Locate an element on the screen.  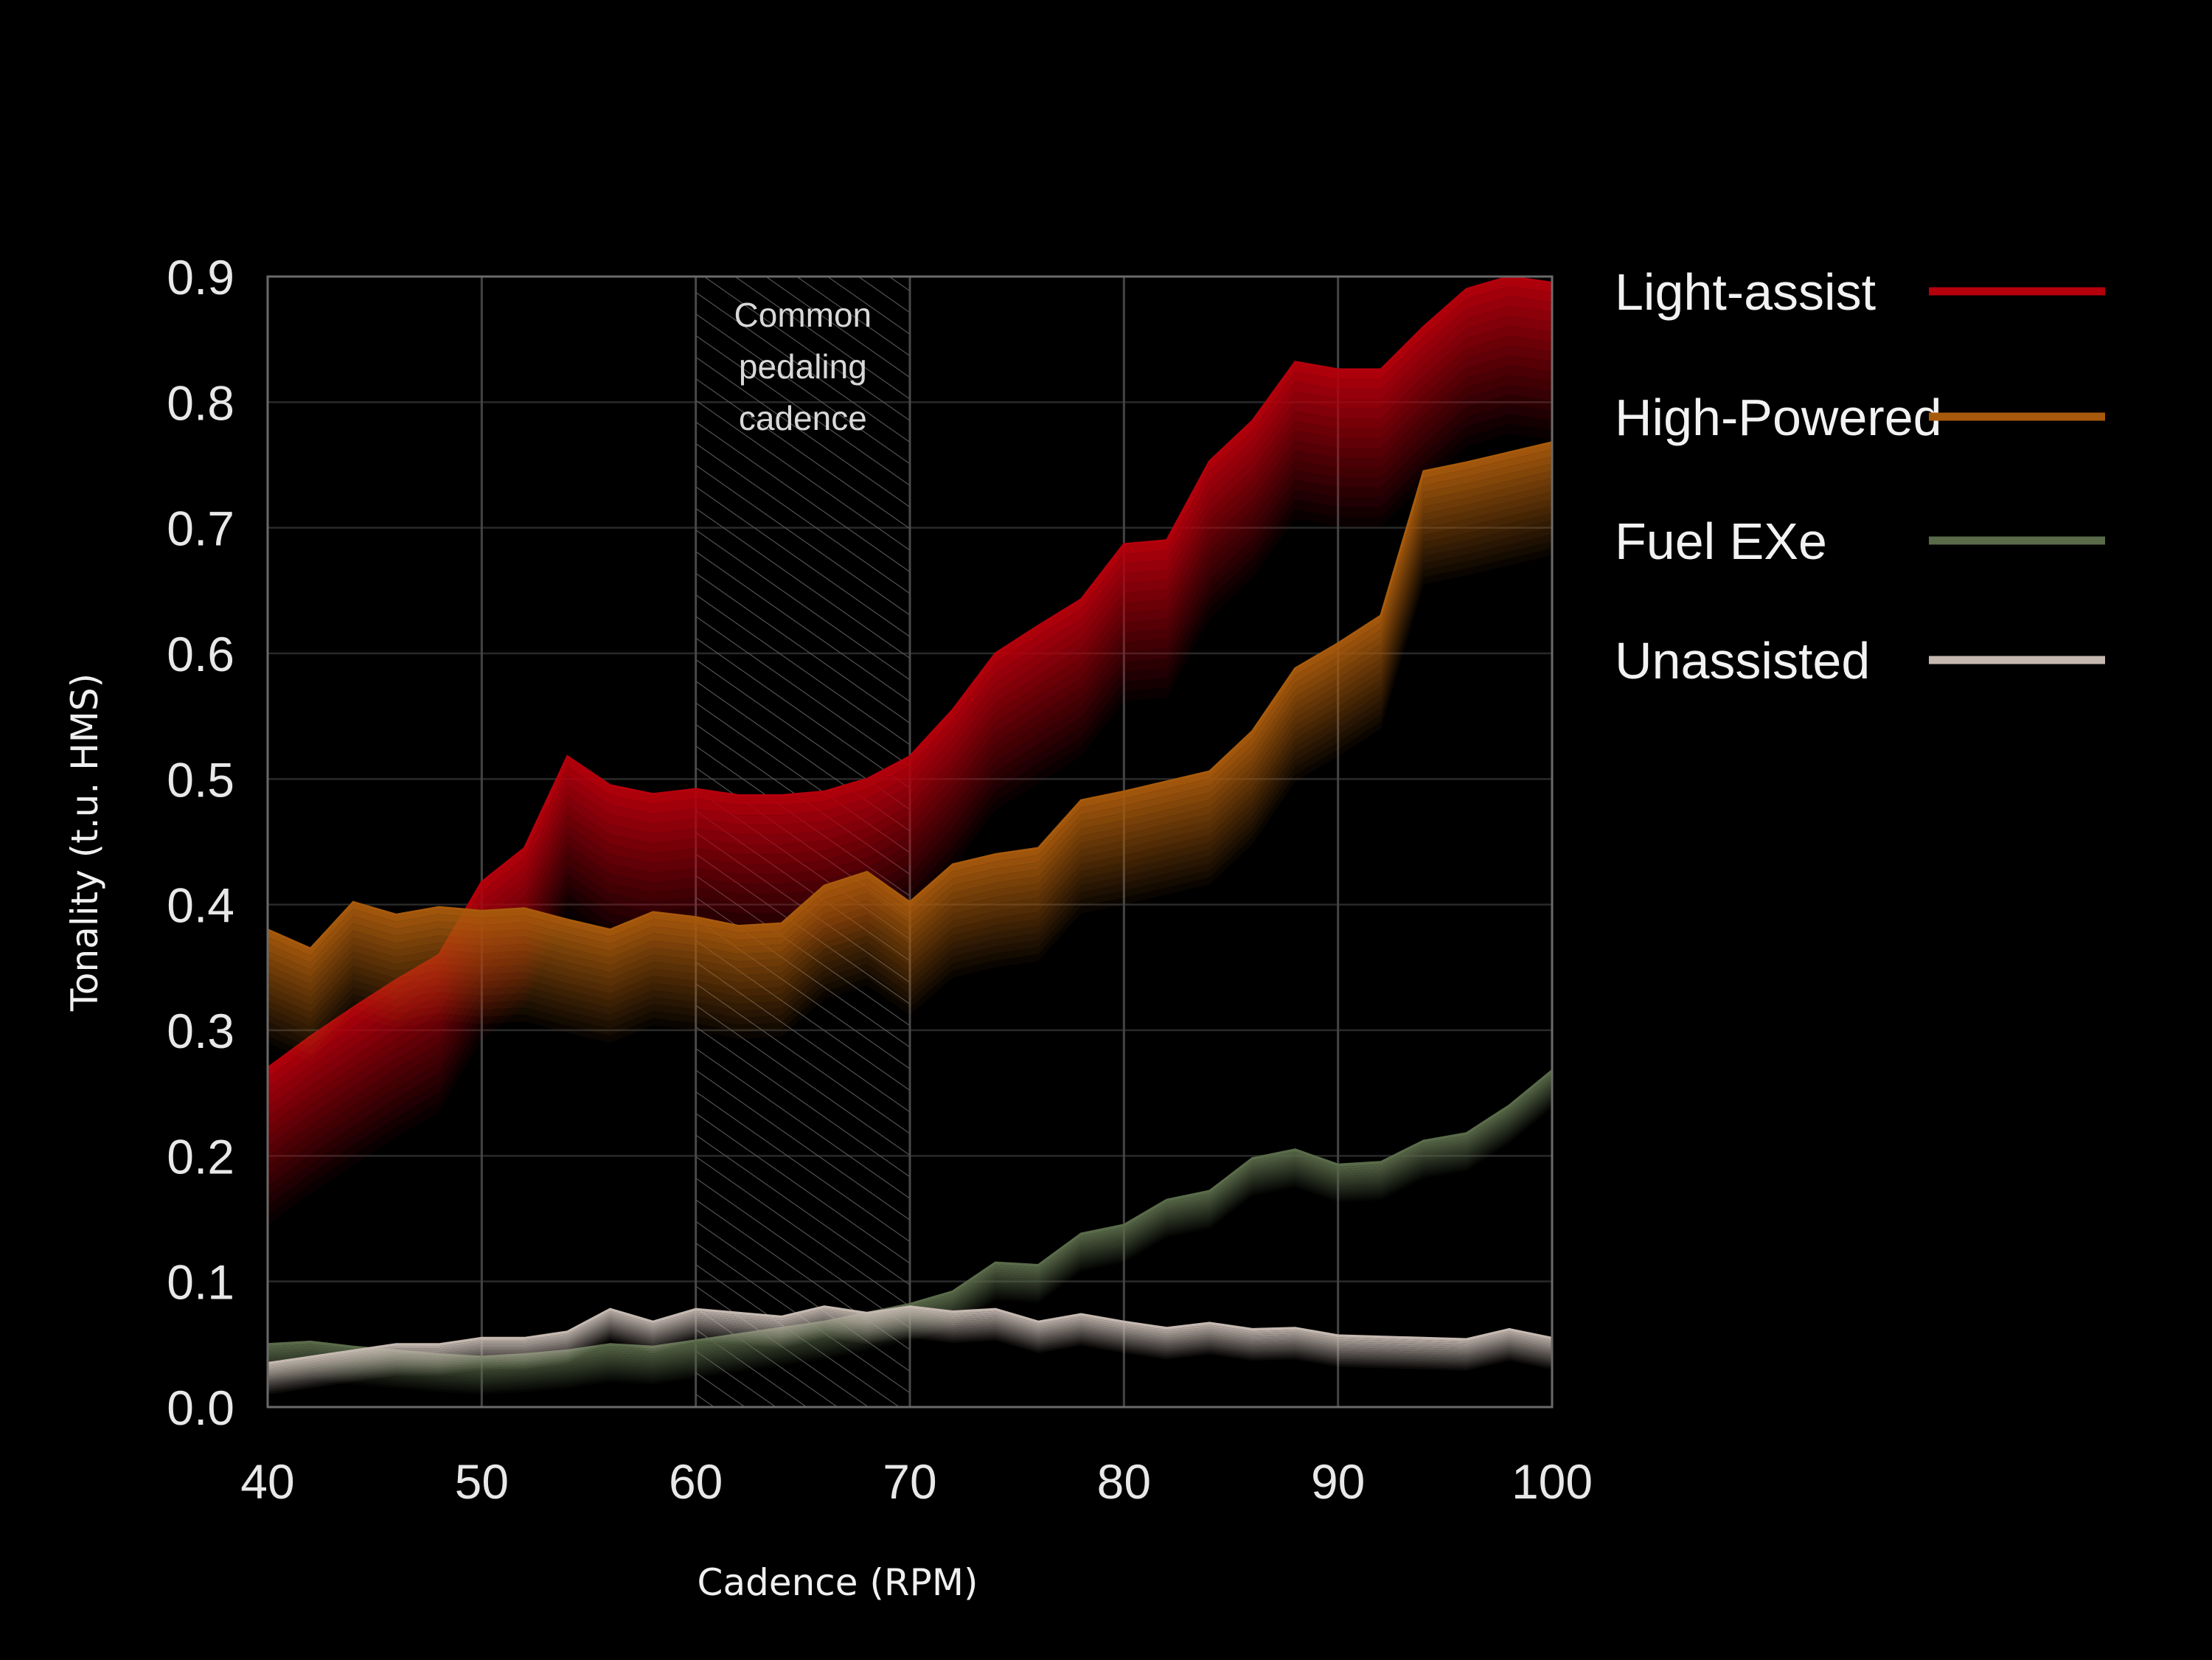
annotation-line-0: Common is located at coordinates (803, 315).